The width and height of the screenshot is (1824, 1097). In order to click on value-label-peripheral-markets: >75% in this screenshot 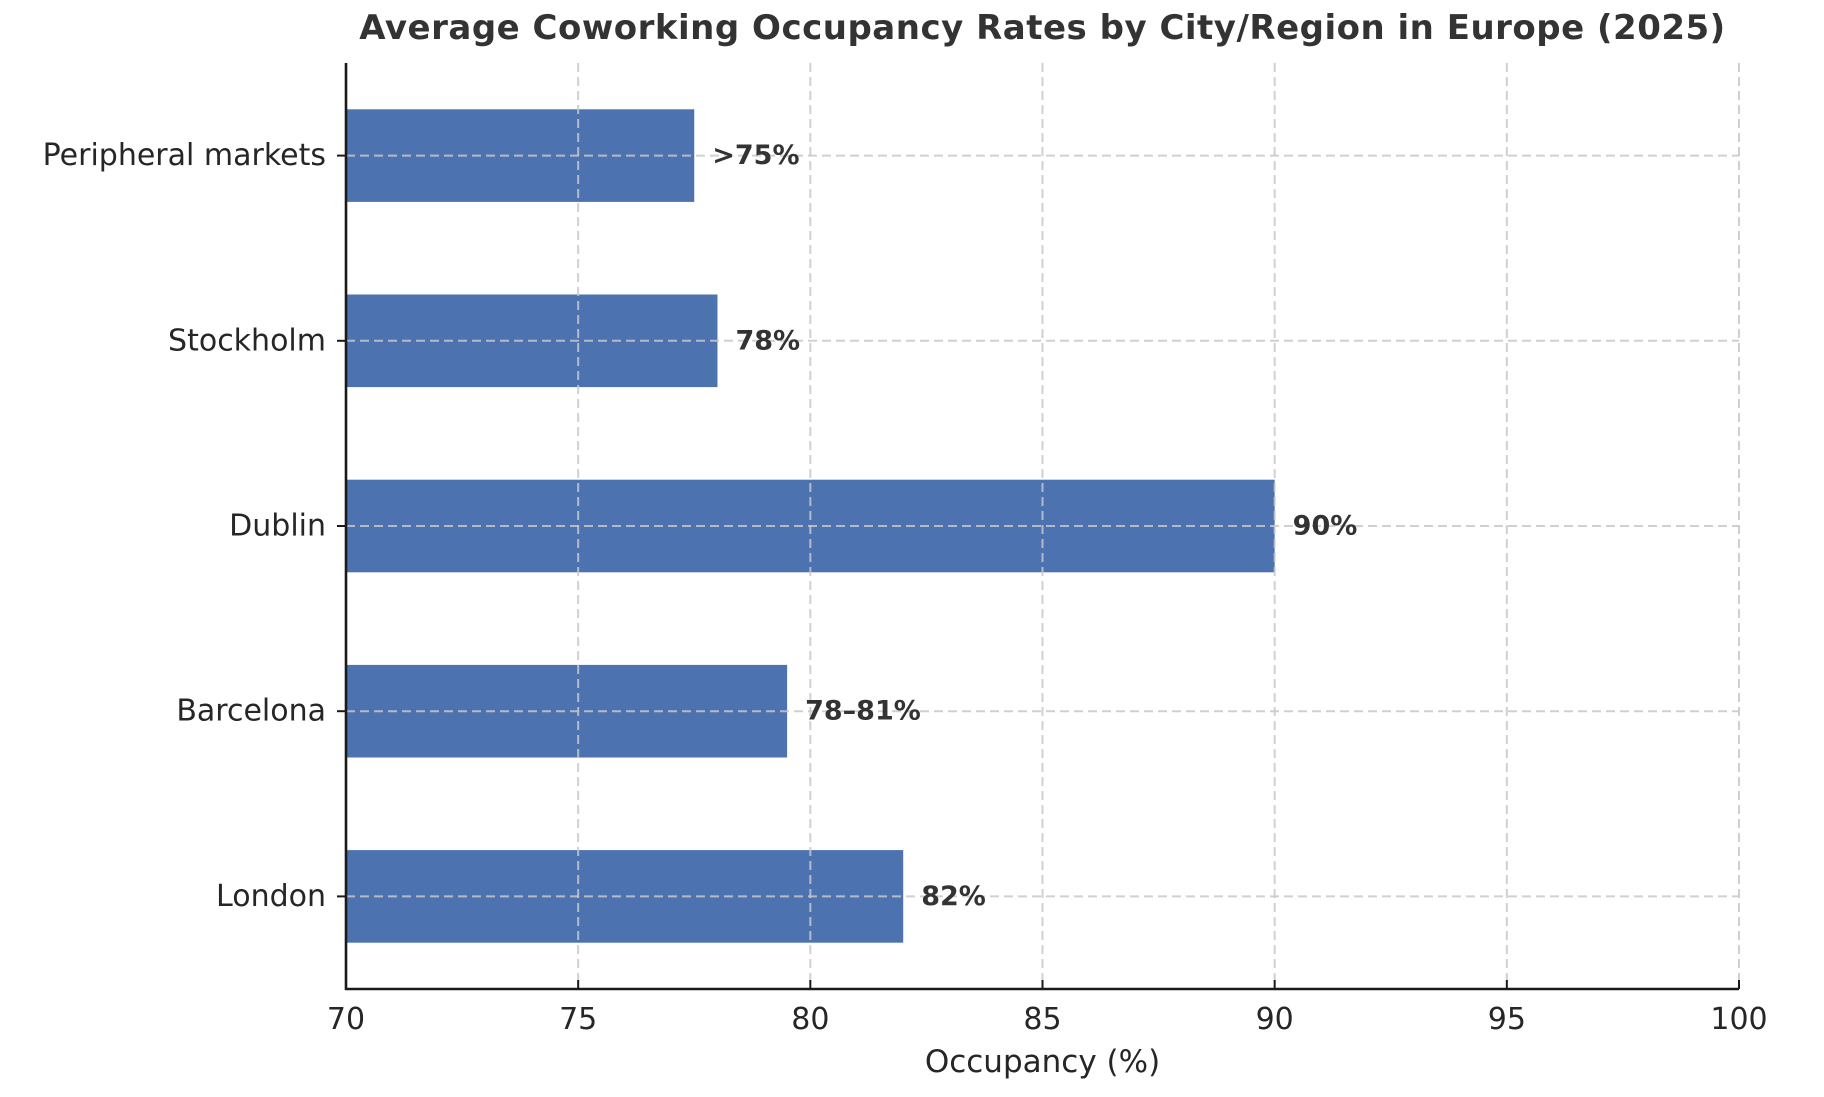, I will do `click(755, 155)`.